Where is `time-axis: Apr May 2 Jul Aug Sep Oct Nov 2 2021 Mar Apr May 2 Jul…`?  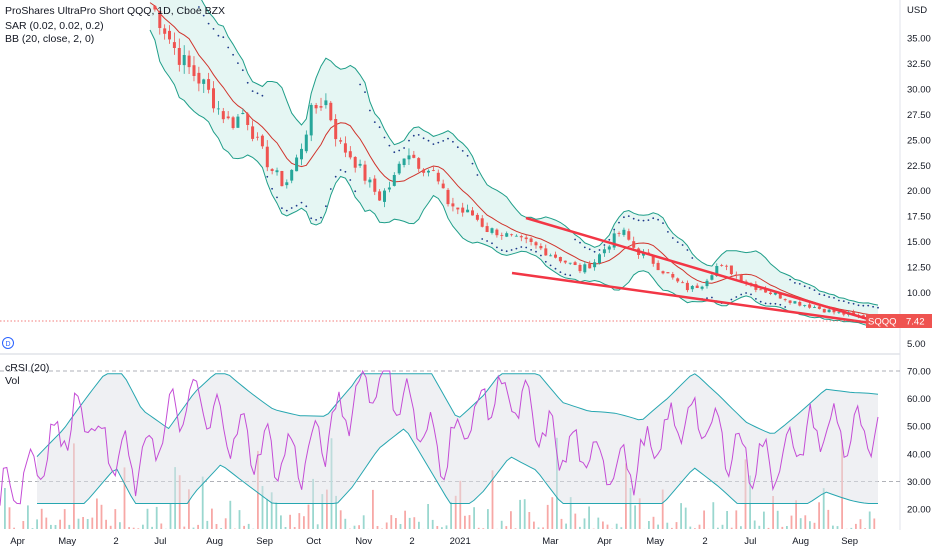
time-axis: Apr May 2 Jul Aug Sep Oct Nov 2 2021 Mar Apr May 2 Jul… is located at coordinates (434, 541).